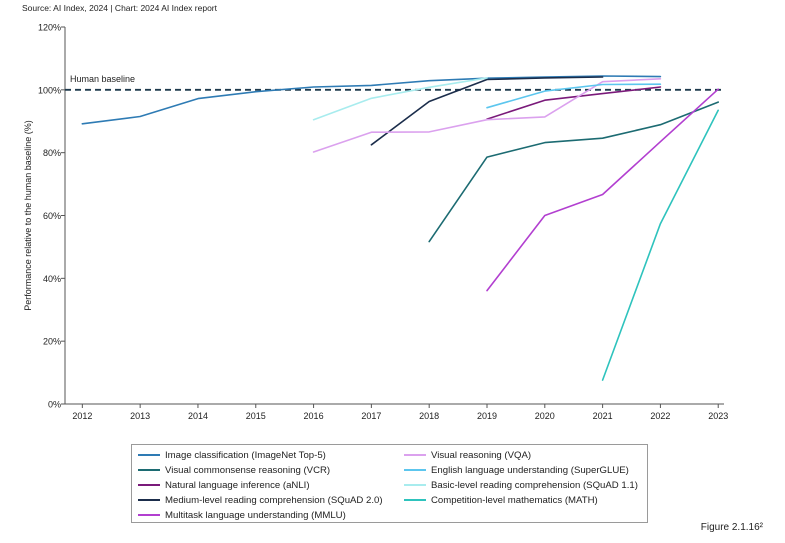  I want to click on legend-item: Visual commonsense reasoning (VCR), so click(234, 470).